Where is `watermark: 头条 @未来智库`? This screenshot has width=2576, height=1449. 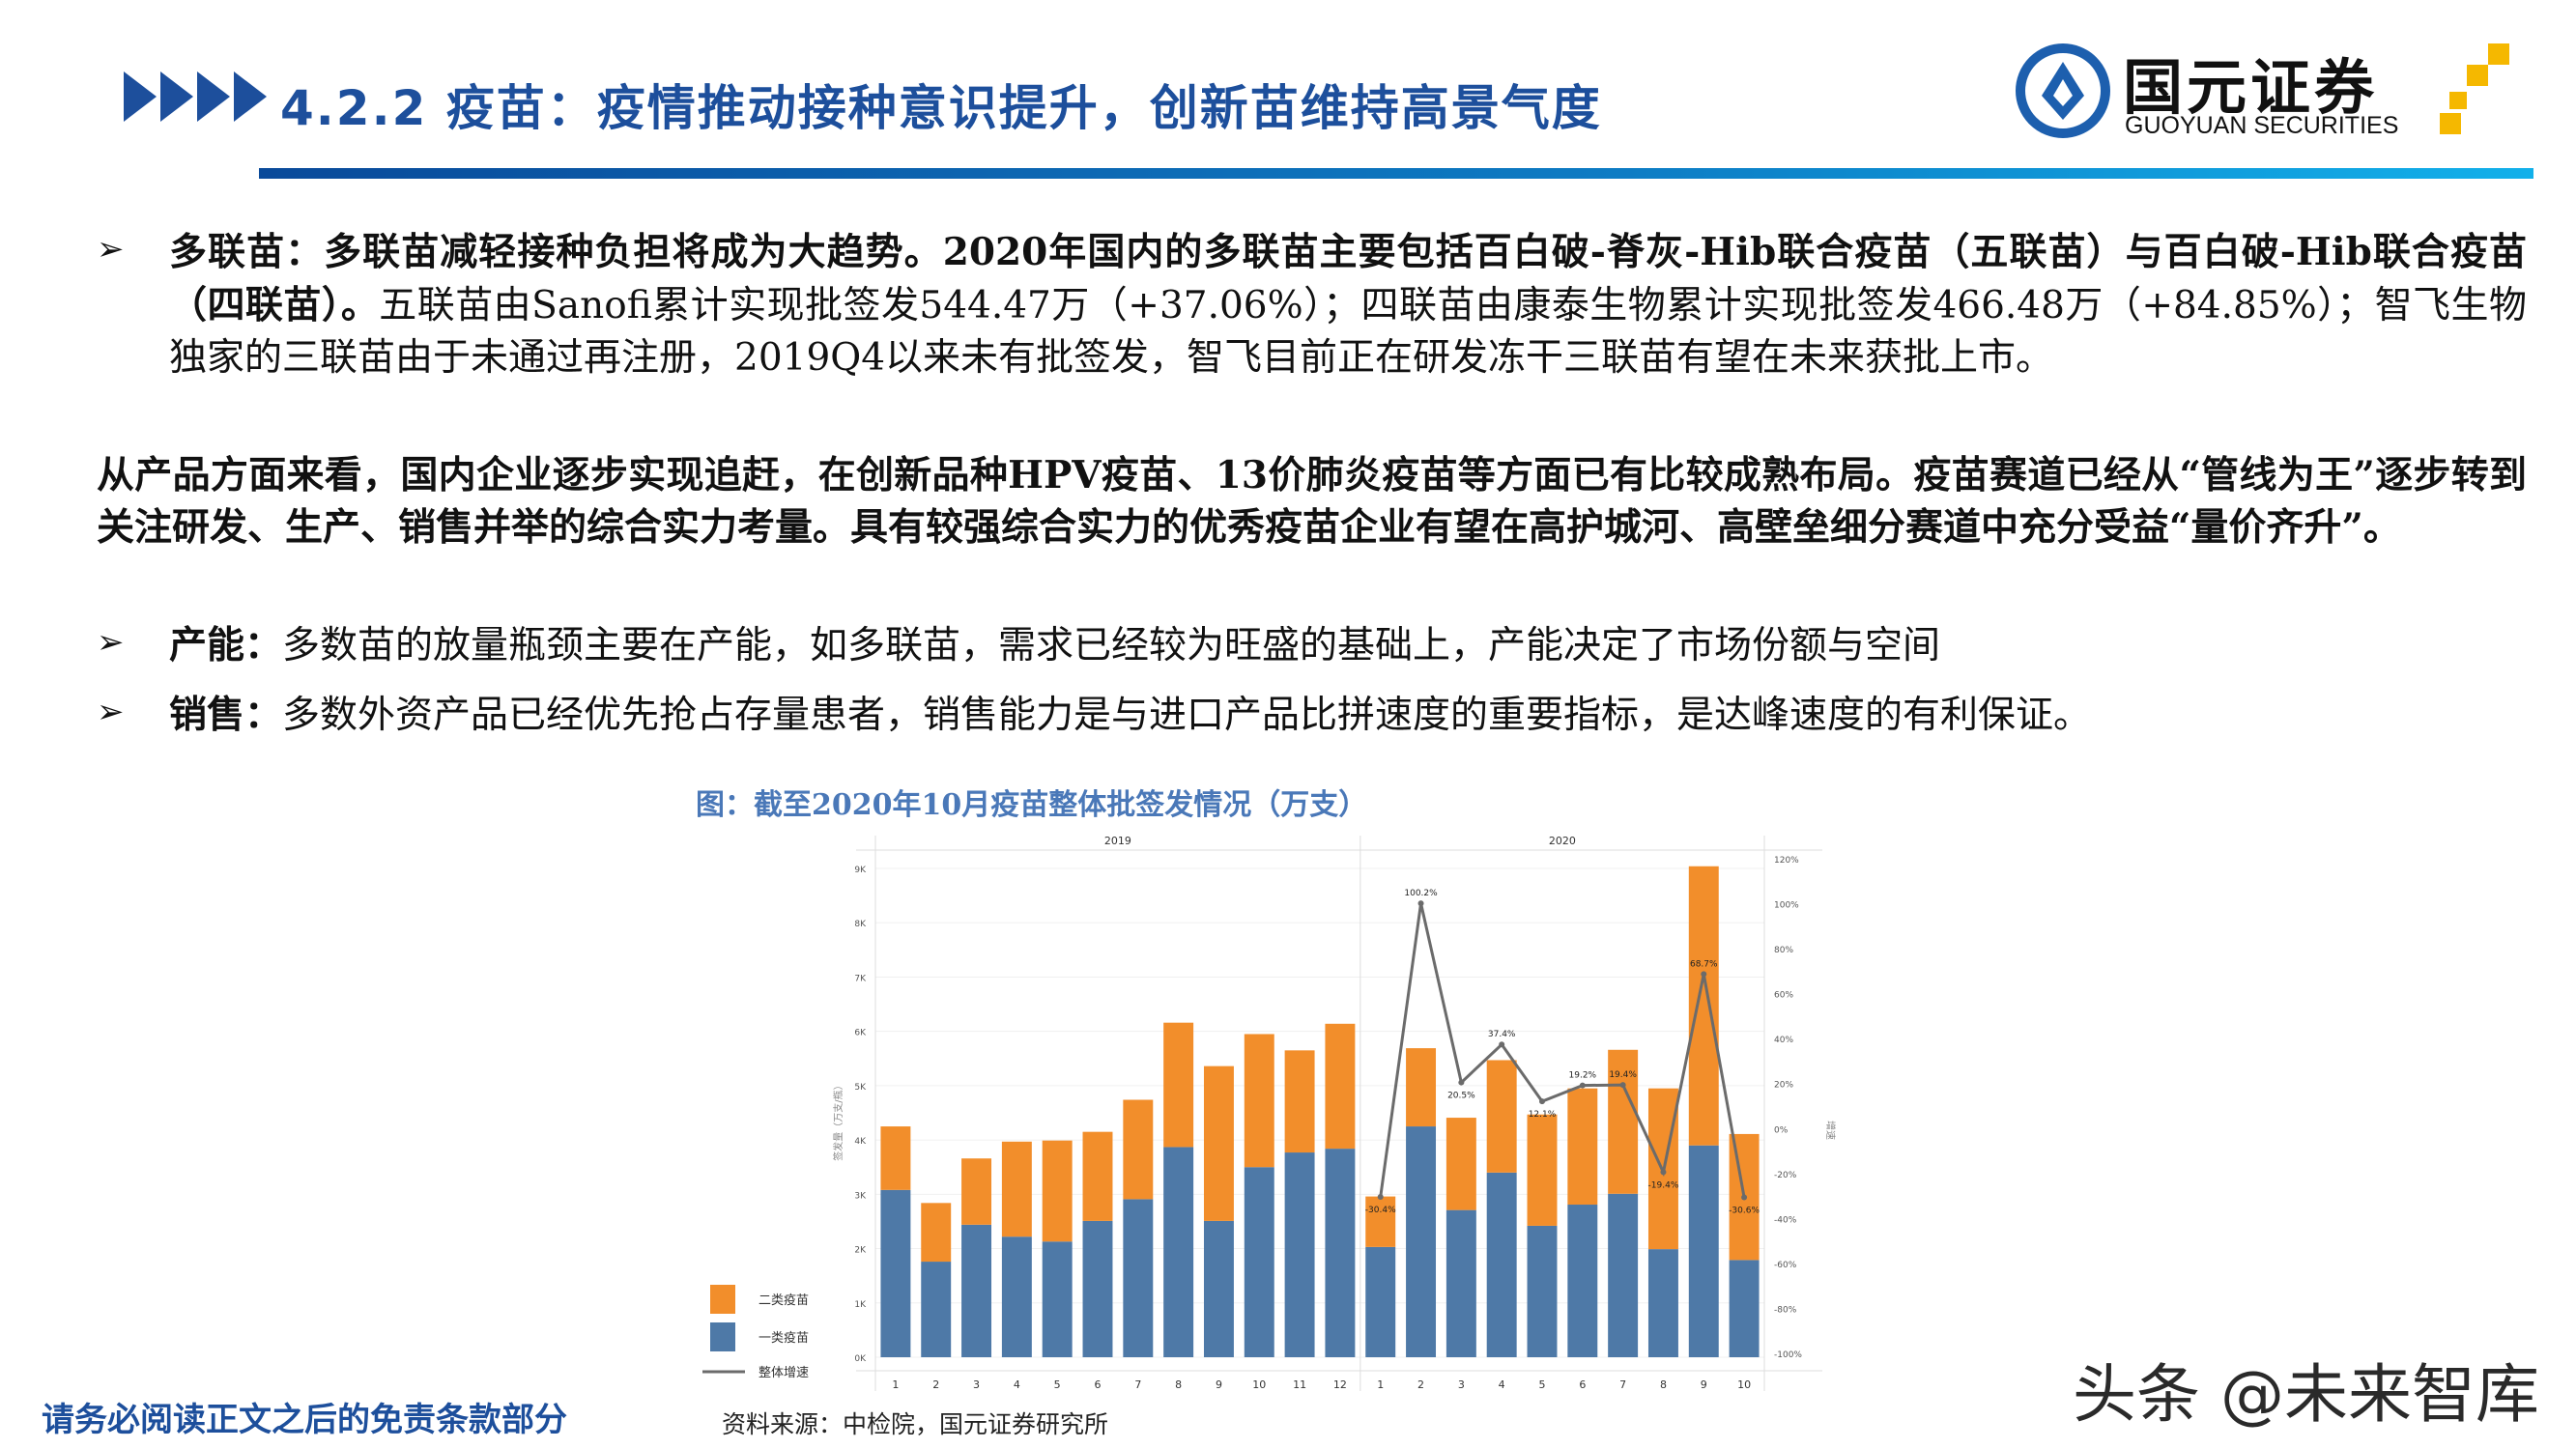
watermark: 头条 @未来智库 is located at coordinates (2306, 1394).